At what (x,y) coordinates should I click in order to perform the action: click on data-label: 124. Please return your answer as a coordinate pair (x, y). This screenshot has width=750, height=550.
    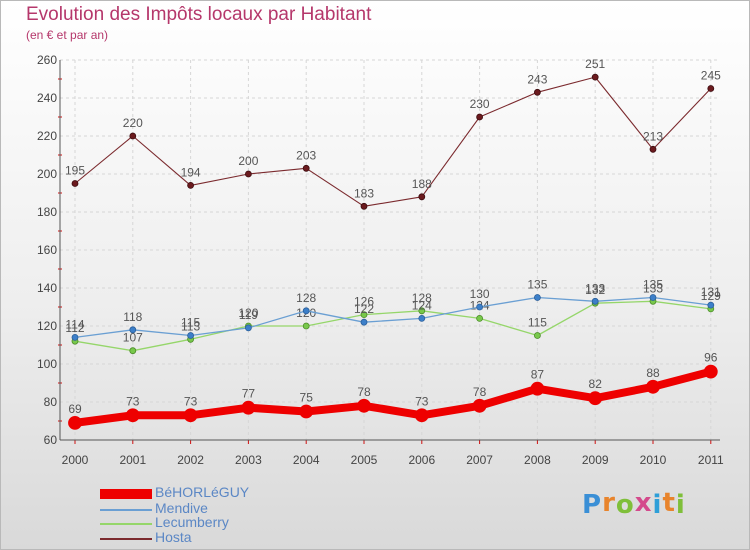
    Looking at the image, I should click on (422, 305).